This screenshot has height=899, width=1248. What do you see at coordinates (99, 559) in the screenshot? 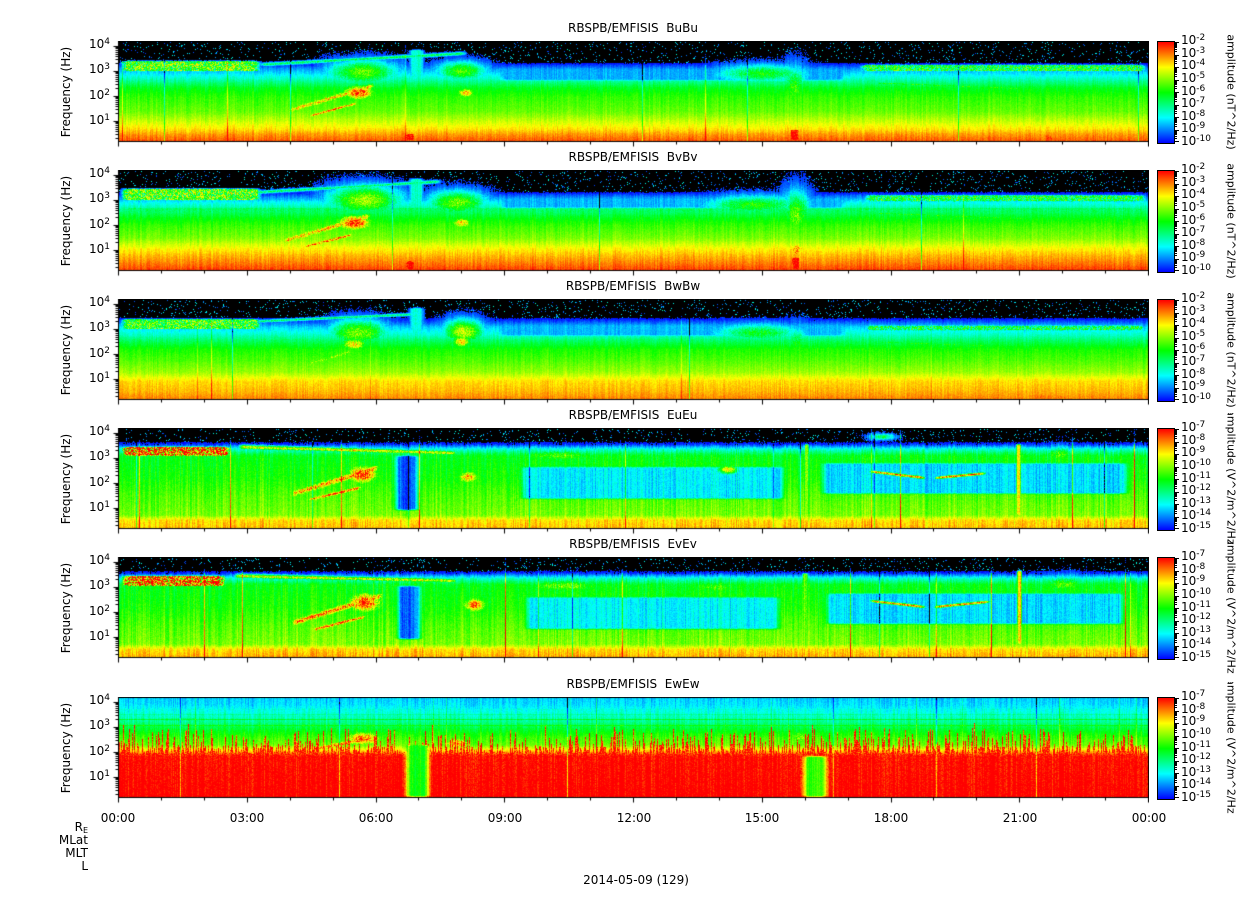
I see `y-tick-label: 104` at bounding box center [99, 559].